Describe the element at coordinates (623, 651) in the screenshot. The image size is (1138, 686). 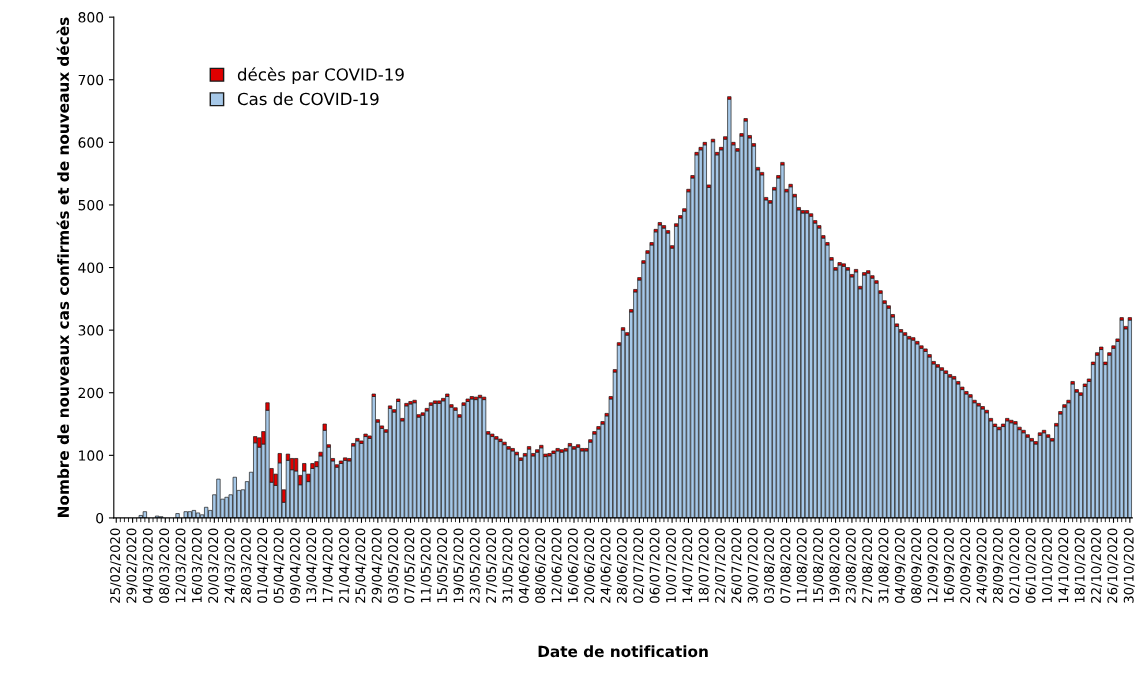
I see `x-axis-title: Date de notification` at that location.